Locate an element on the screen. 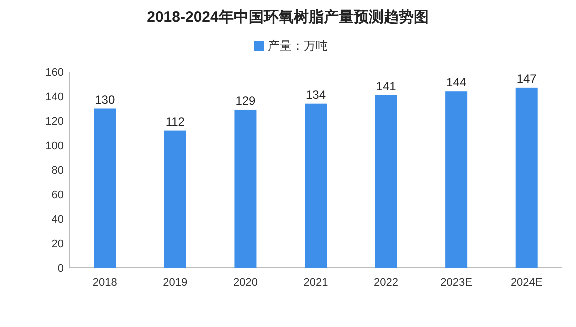  label: 130 is located at coordinates (105, 99).